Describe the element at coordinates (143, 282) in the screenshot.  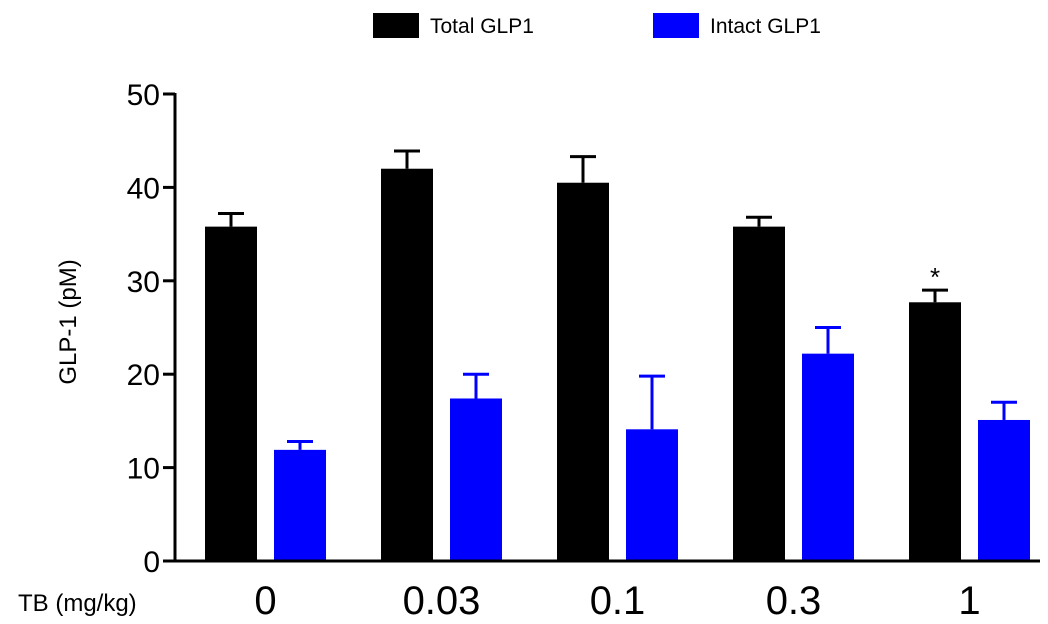
I see `y-tick-label: 30` at that location.